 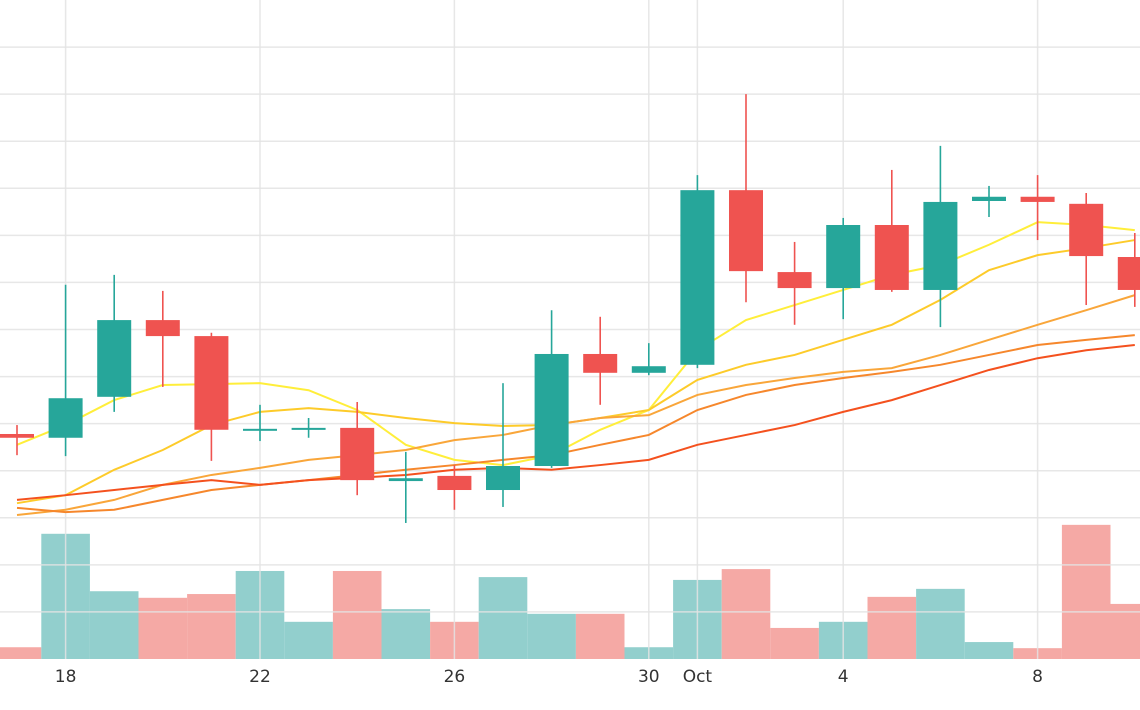 I want to click on x-tick-label: 22, so click(x=260, y=677).